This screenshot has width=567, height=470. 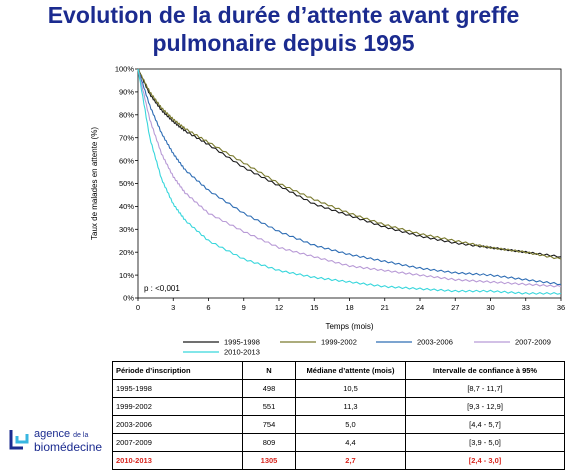 What do you see at coordinates (350, 370) in the screenshot?
I see `column-header-median: Médiane d’attente (mois)` at bounding box center [350, 370].